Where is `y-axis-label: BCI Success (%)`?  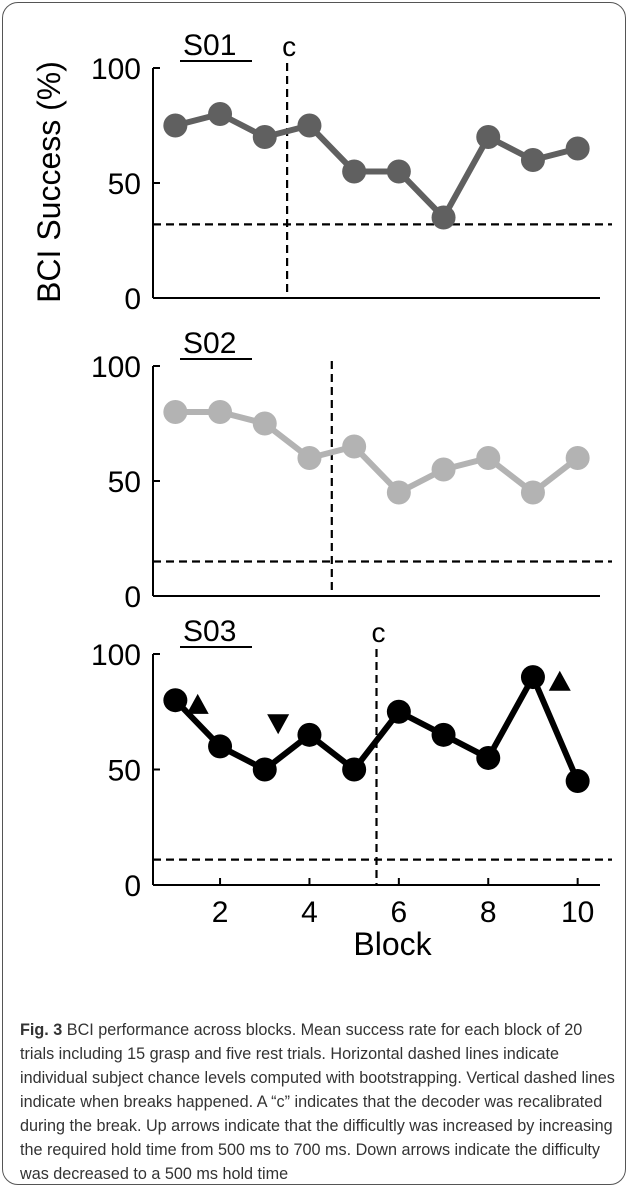
y-axis-label: BCI Success (%) is located at coordinates (49, 182).